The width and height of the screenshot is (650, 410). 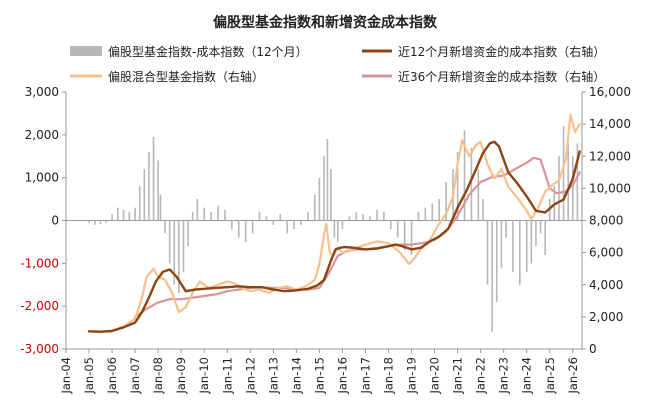 What do you see at coordinates (606, 221) in the screenshot?
I see `y-right-tick-label: 8,000` at bounding box center [606, 221].